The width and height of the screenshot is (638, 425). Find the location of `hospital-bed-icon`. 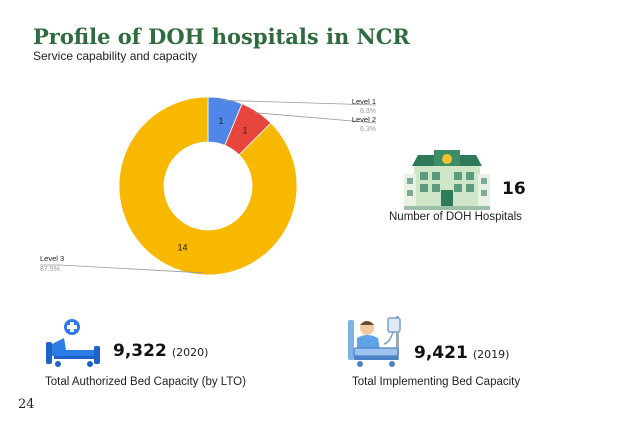

hospital-bed-icon is located at coordinates (73, 343).